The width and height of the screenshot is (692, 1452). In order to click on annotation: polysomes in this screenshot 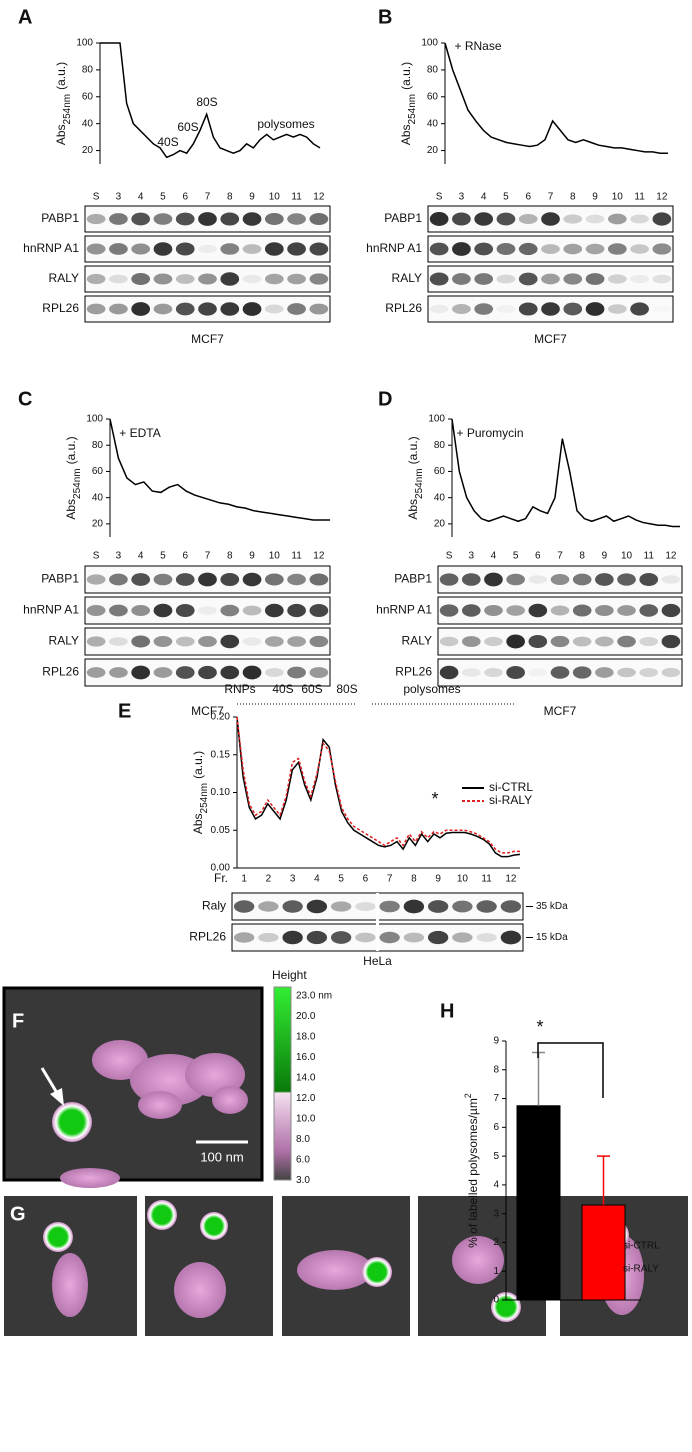, I will do `click(285, 124)`.